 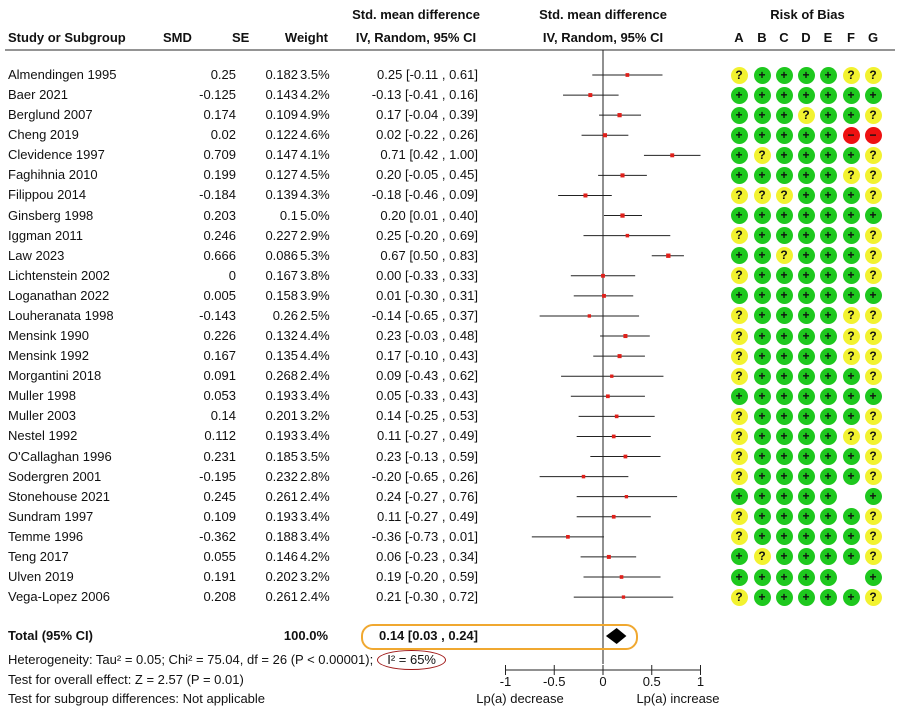 I want to click on study-ci: 0.17 [-0.10 , 0.43], so click(x=427, y=356).